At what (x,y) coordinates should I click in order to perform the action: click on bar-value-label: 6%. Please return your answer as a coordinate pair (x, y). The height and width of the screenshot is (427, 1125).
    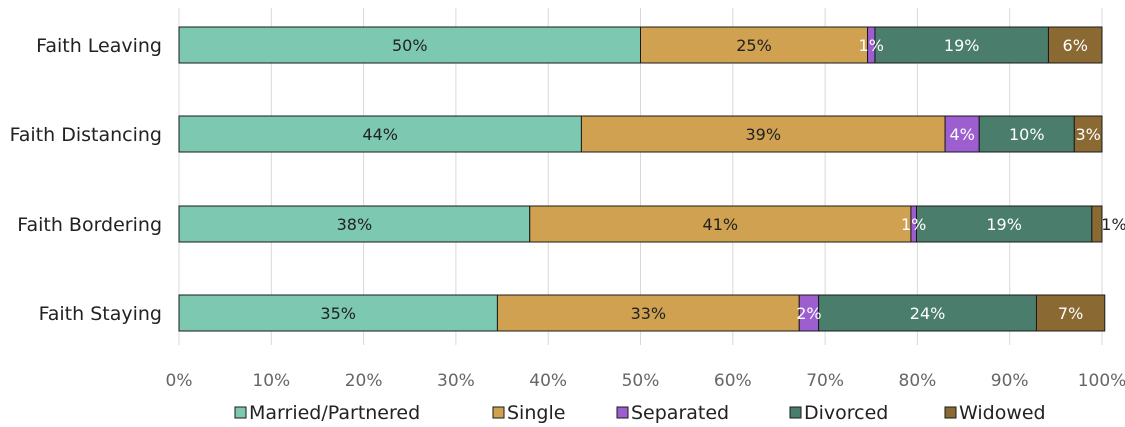
    Looking at the image, I should click on (1075, 45).